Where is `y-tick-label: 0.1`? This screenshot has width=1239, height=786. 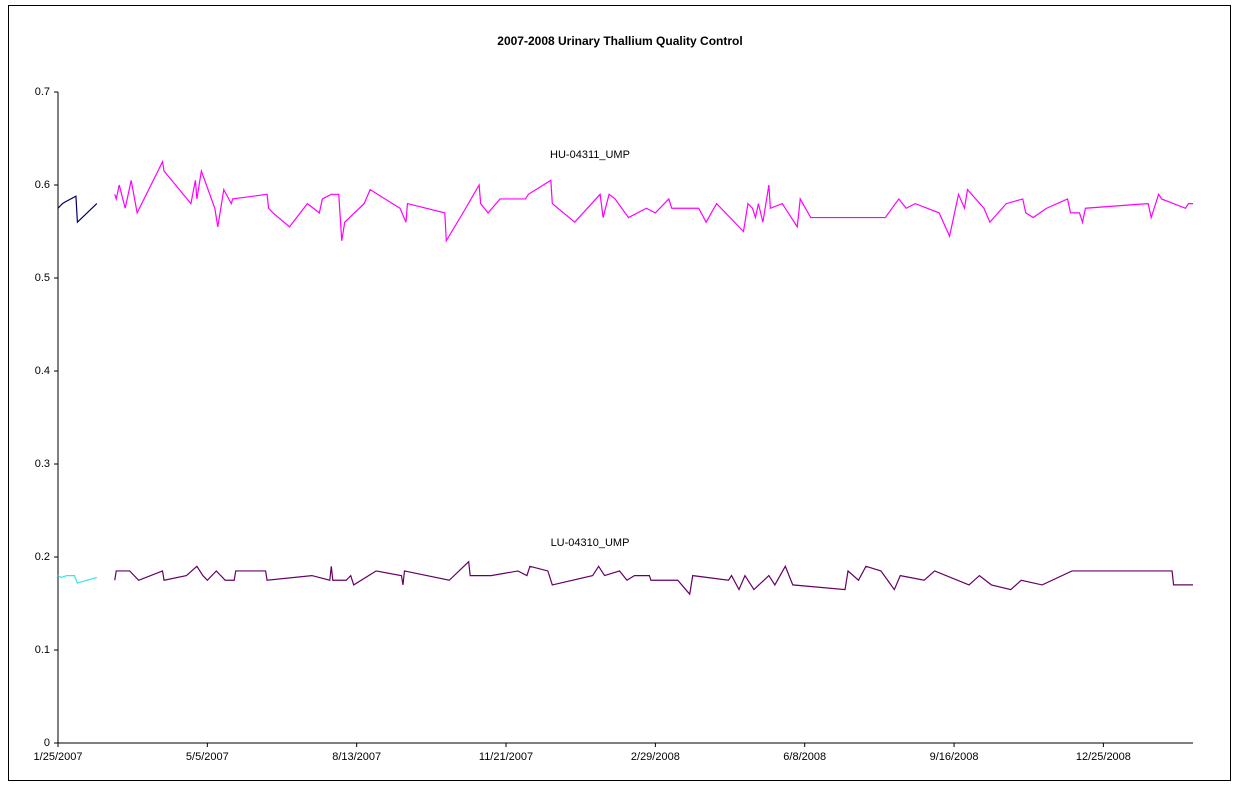
y-tick-label: 0.1 is located at coordinates (42, 650).